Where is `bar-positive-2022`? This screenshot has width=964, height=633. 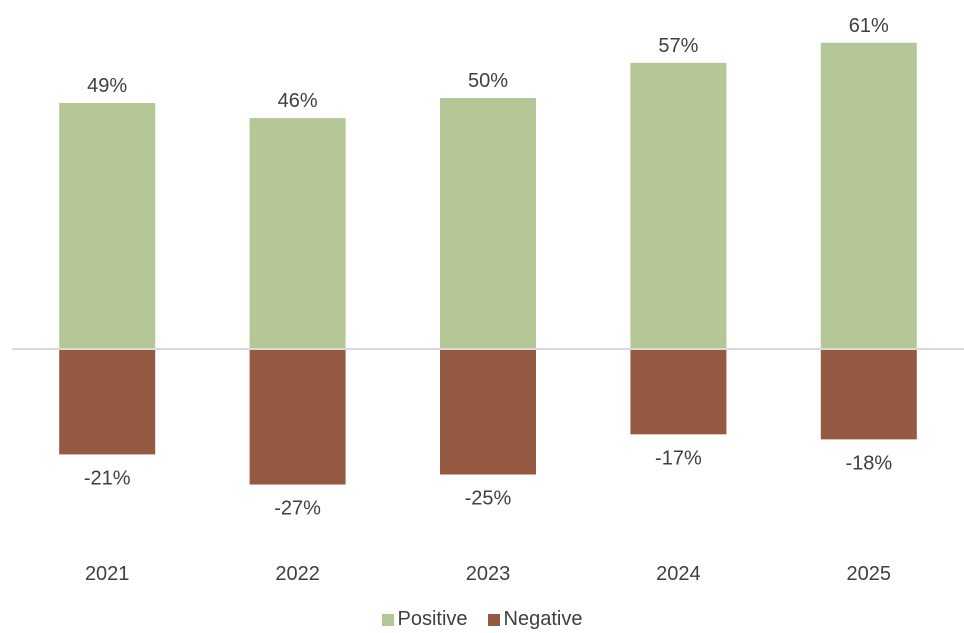
bar-positive-2022 is located at coordinates (297, 233).